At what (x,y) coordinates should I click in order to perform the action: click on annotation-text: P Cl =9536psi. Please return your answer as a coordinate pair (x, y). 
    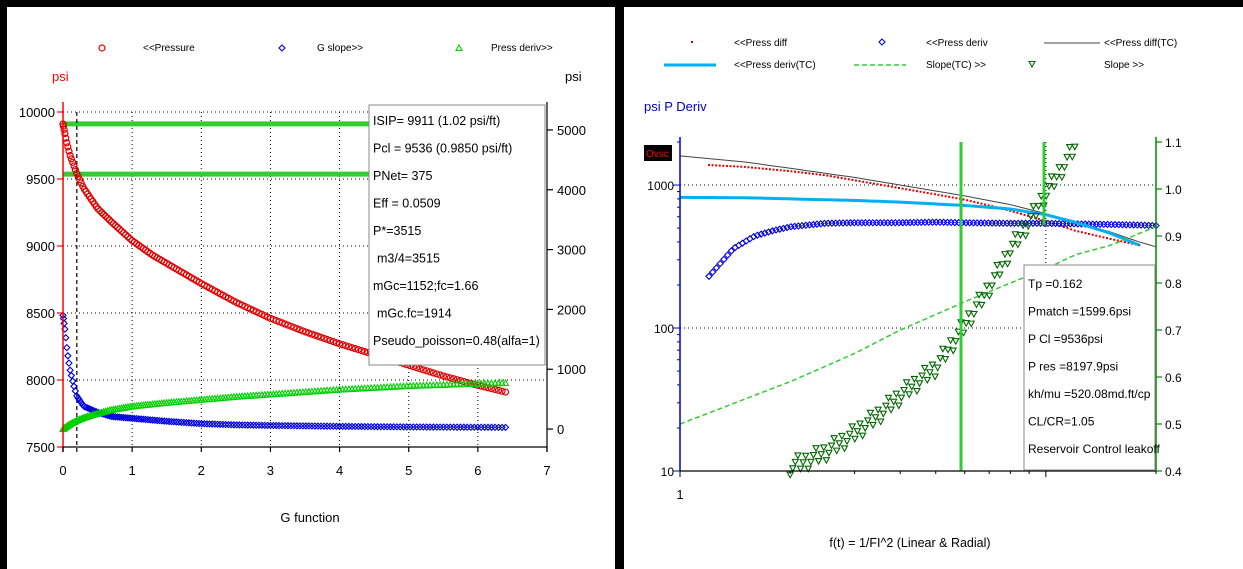
    Looking at the image, I should click on (1065, 339).